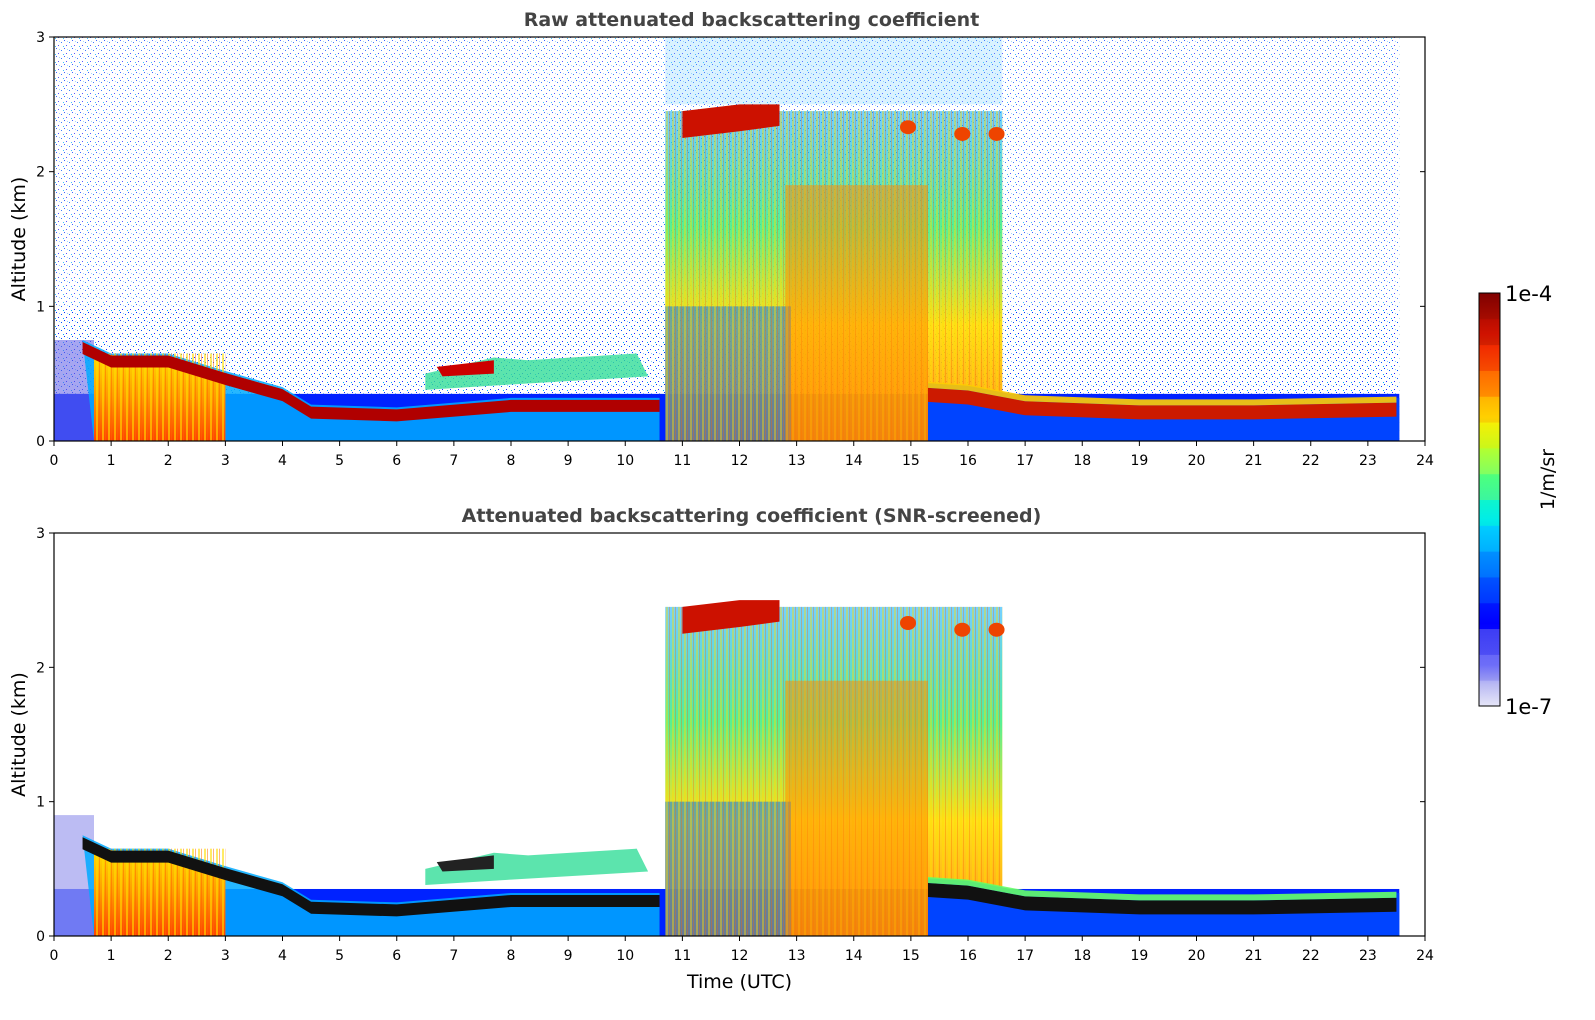 The width and height of the screenshot is (1595, 1020). I want to click on colorbar: 1e-4 1e-7 1/m/sr, so click(1518, 500).